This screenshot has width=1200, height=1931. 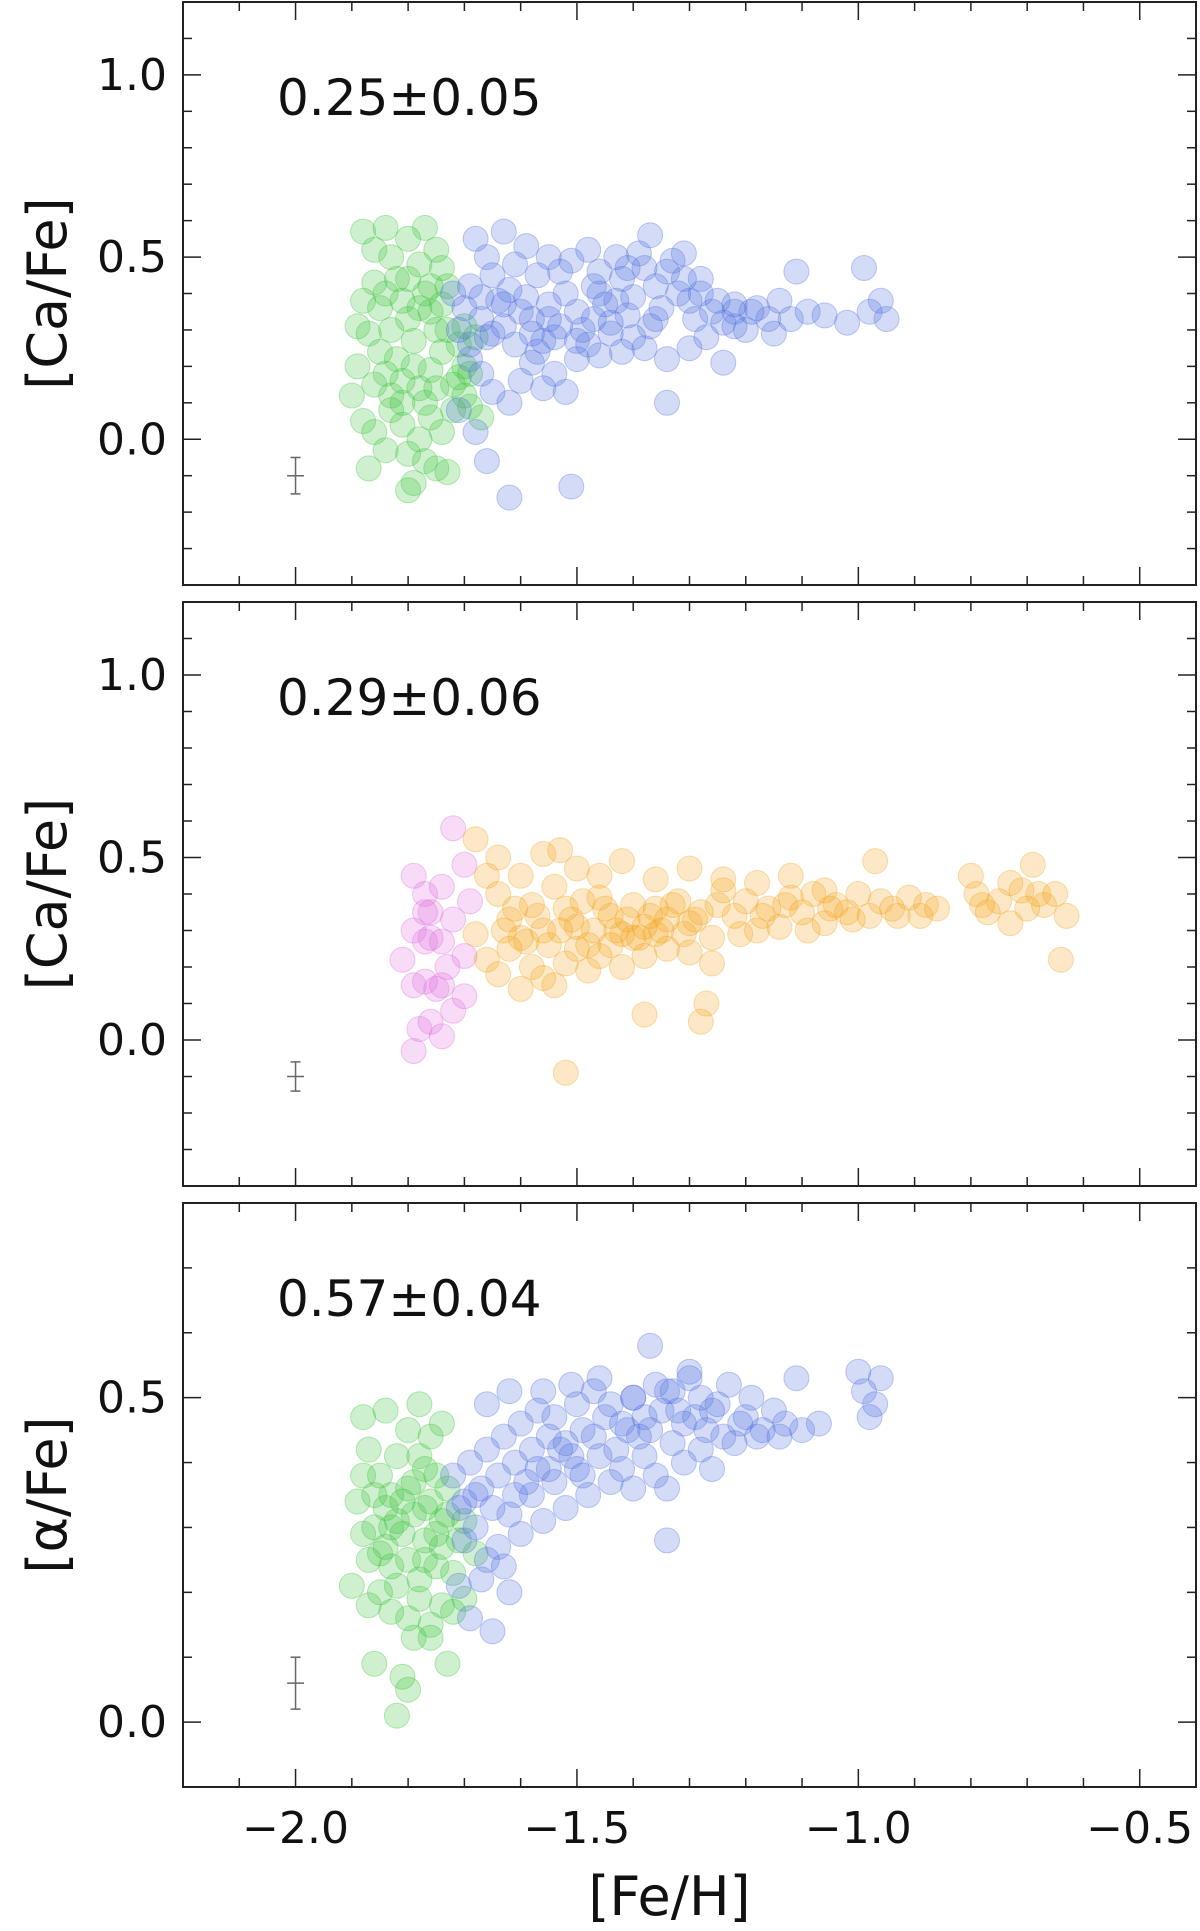 I want to click on x-tick-label: −2.0, so click(x=295, y=1828).